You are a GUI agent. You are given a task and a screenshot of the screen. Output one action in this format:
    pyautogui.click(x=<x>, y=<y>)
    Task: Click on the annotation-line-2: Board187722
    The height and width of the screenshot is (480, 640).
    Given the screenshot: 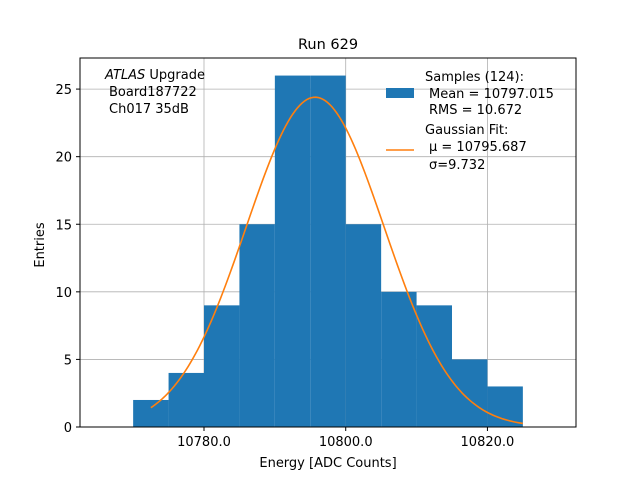 What is the action you would take?
    pyautogui.click(x=153, y=92)
    